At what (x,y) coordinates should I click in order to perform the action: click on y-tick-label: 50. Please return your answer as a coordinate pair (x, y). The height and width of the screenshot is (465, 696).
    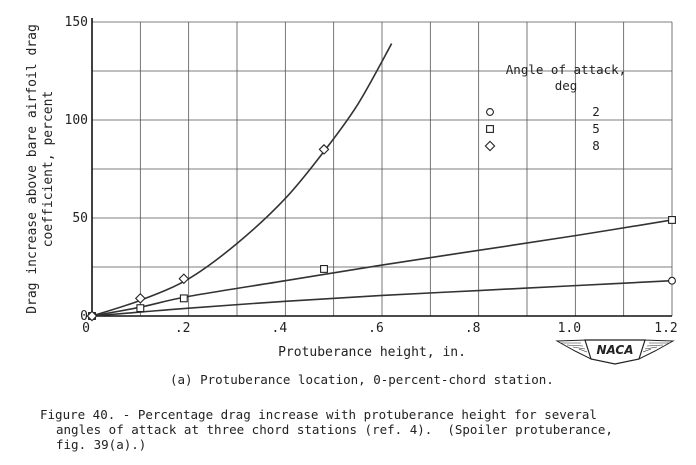
    Looking at the image, I should click on (80, 218).